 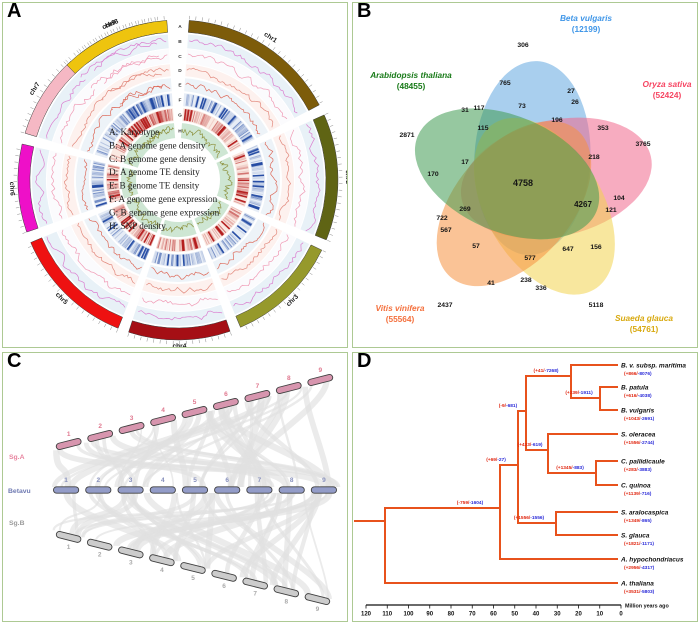 What do you see at coordinates (433, 174) in the screenshot?
I see `venn-region-count: 170` at bounding box center [433, 174].